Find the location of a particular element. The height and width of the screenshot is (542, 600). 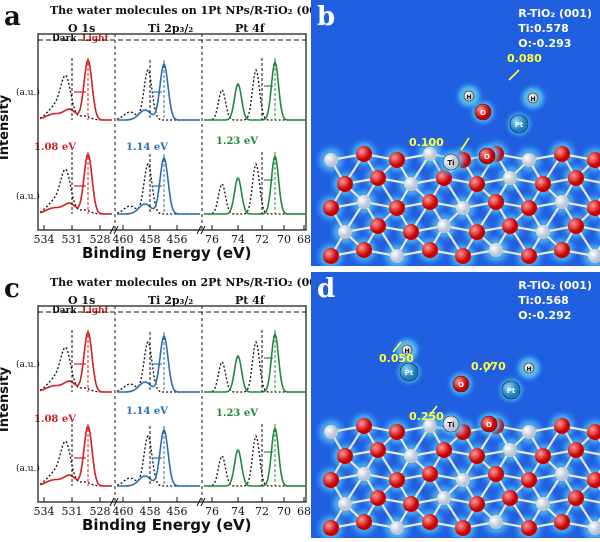

surface-name: R-TiO₂ (001) is located at coordinates (555, 285).